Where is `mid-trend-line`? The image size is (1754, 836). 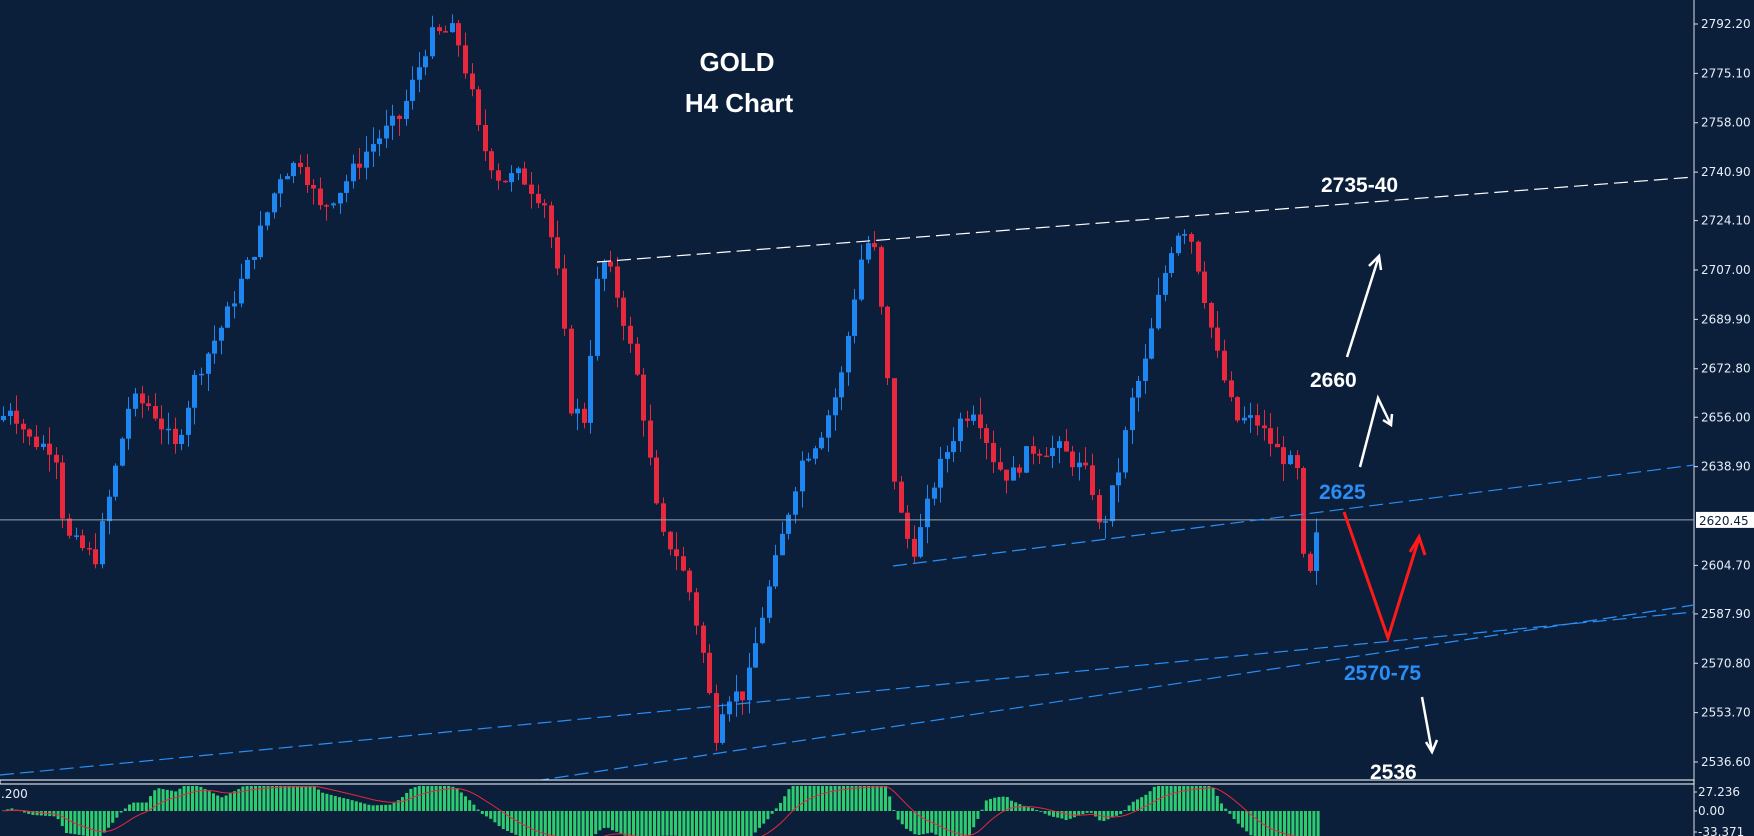
mid-trend-line is located at coordinates (1293, 515).